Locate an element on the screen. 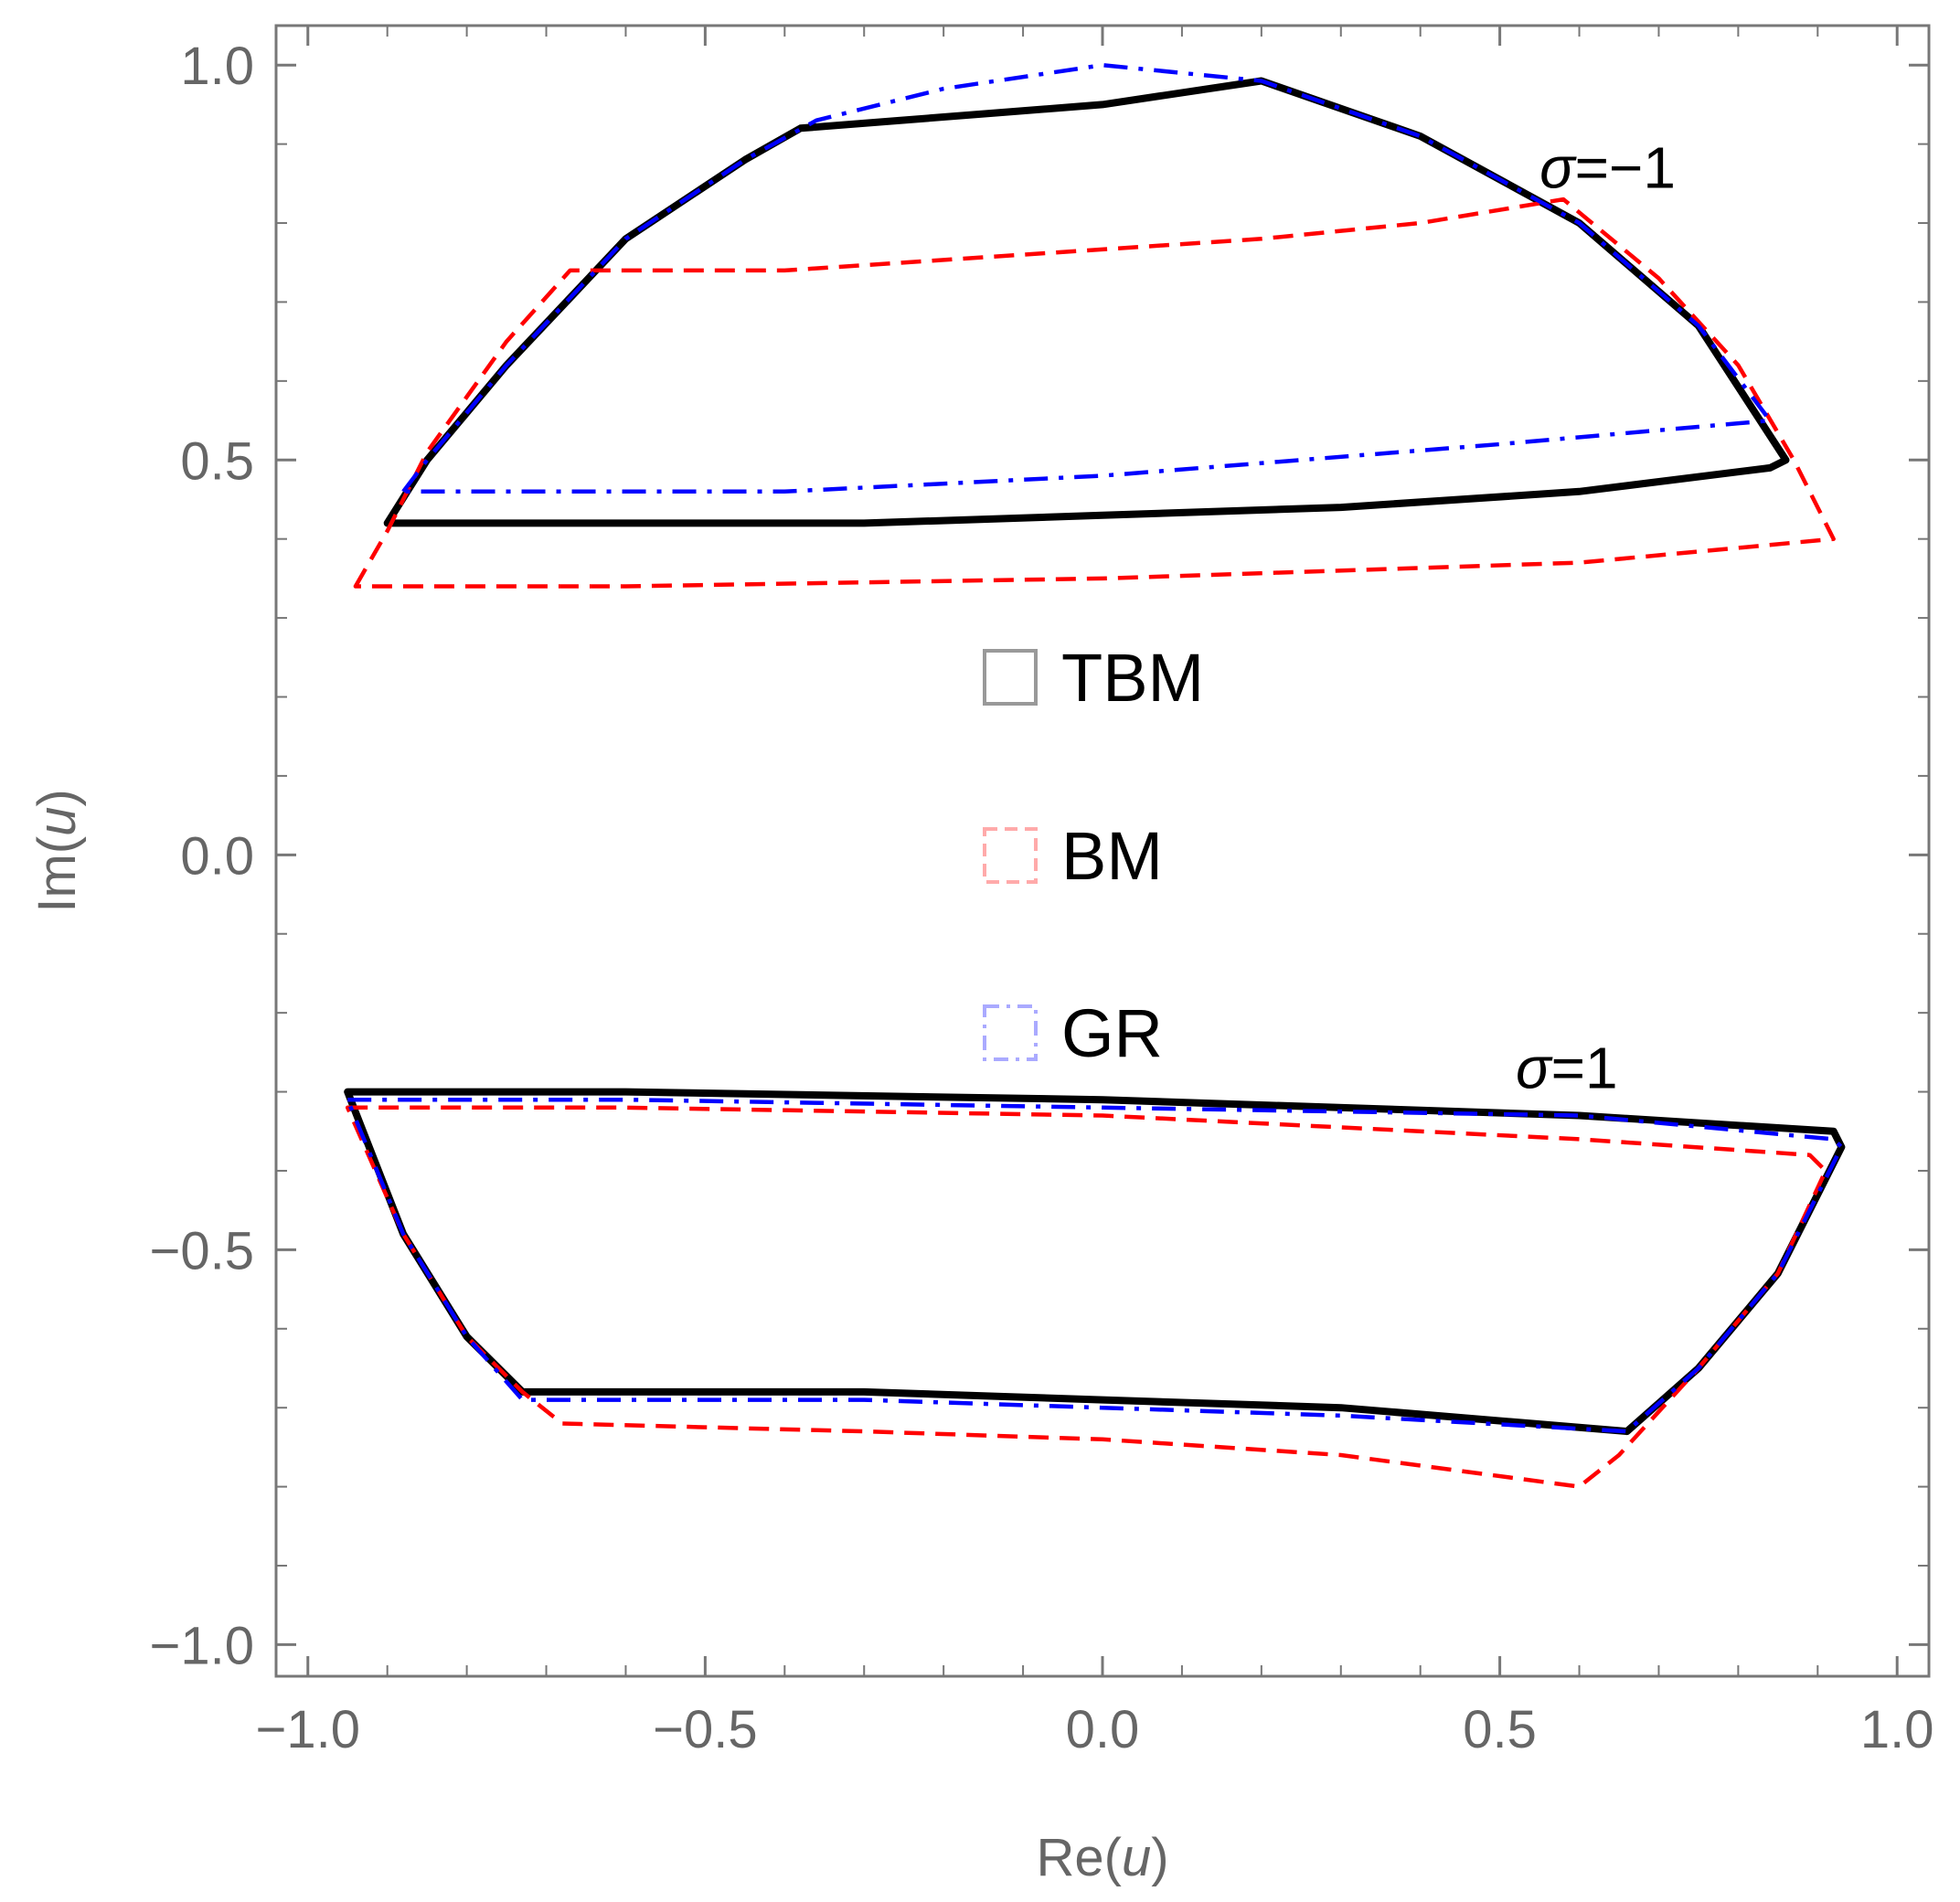 Image resolution: width=1960 pixels, height=1902 pixels. y-tick-label: −1.0 is located at coordinates (202, 1645).